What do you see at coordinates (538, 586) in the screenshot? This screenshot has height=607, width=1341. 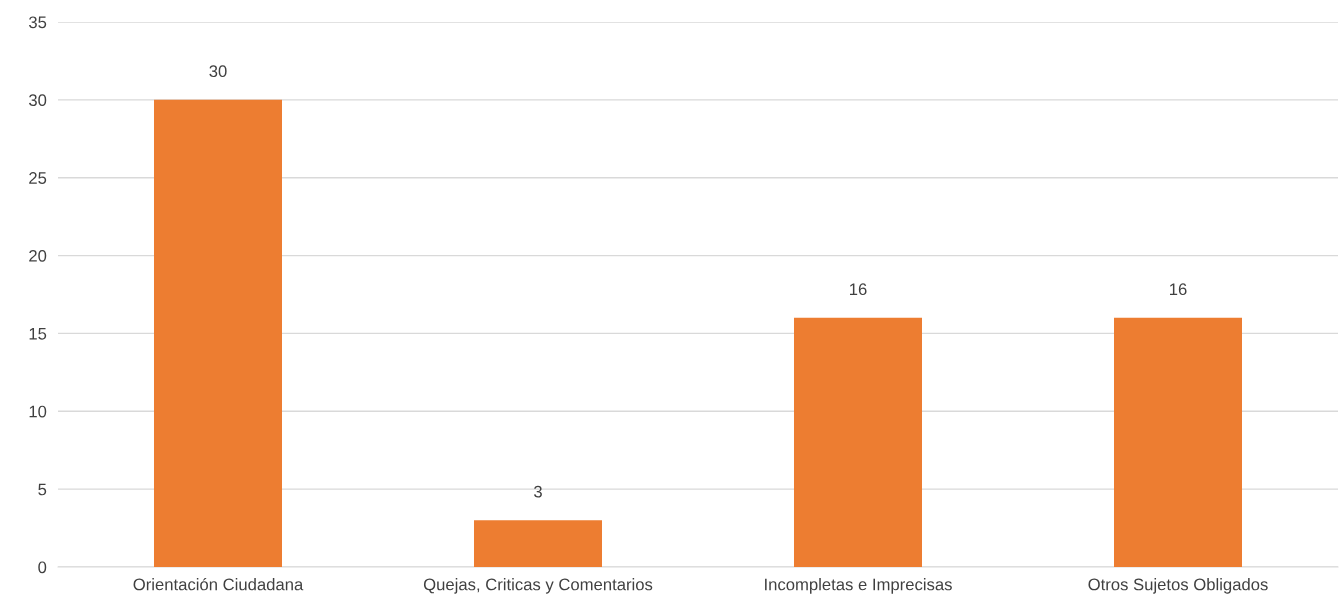 I see `x-tick-label: Quejas, Criticas y Comentarios` at bounding box center [538, 586].